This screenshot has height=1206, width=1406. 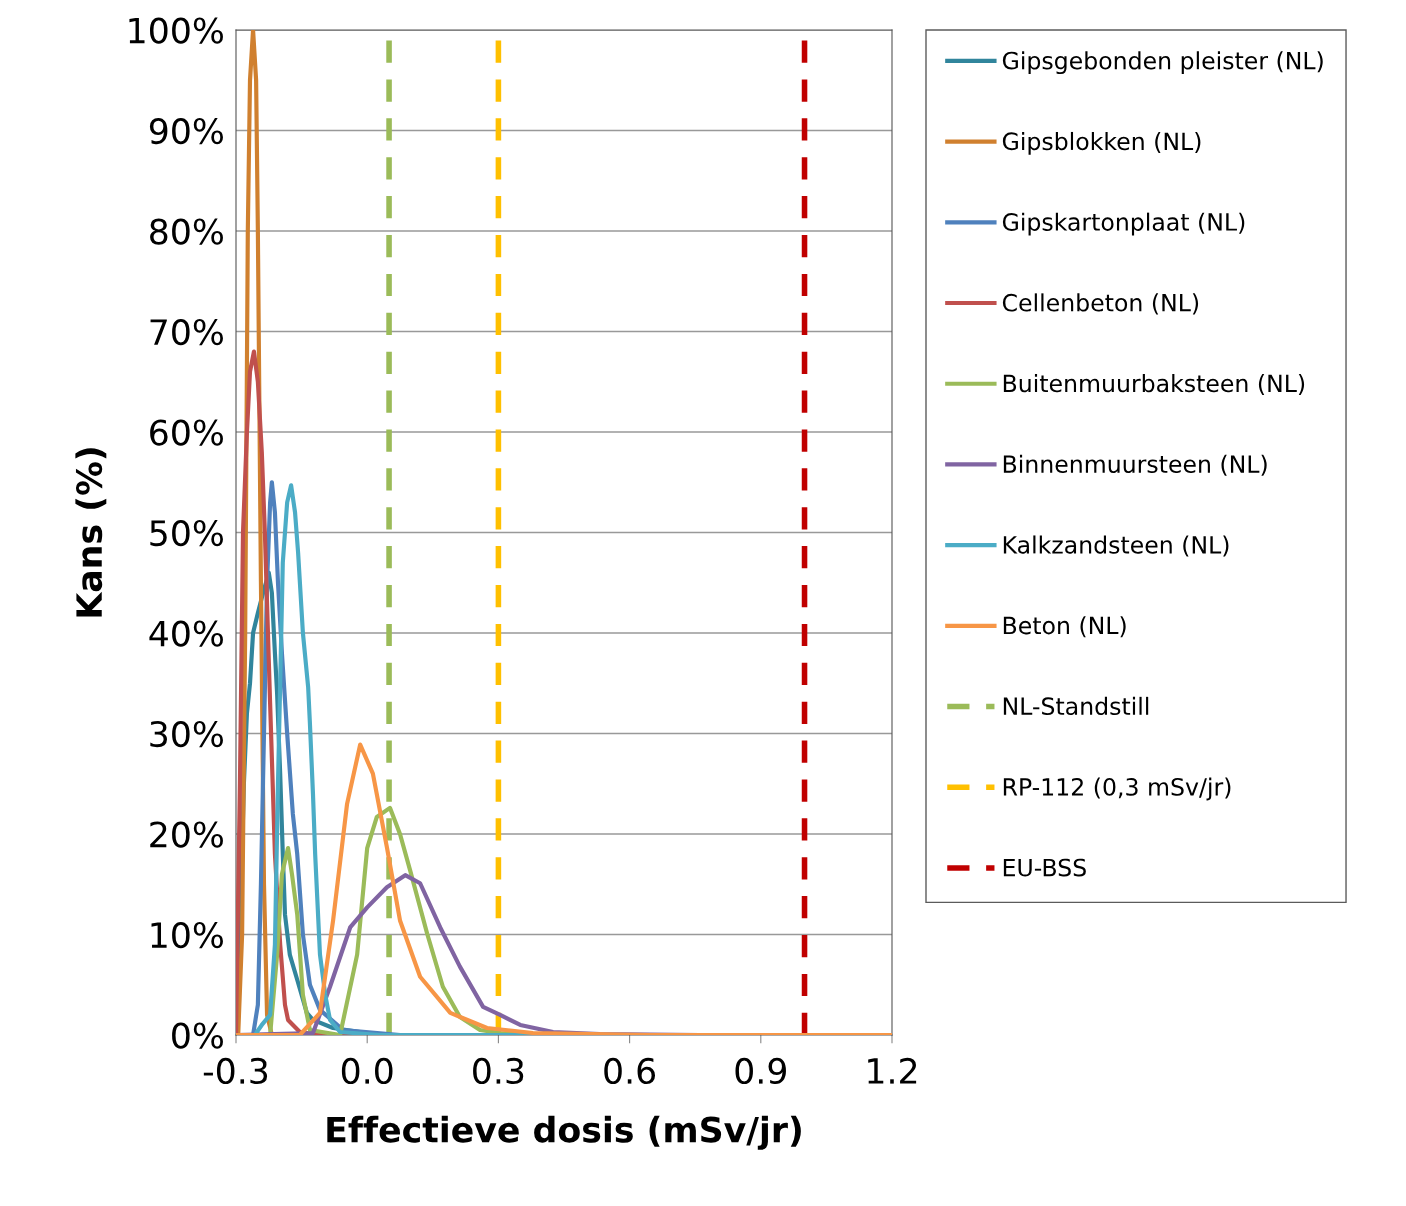 What do you see at coordinates (1116, 546) in the screenshot?
I see `legend-label: Kalkzandsteen (NL)` at bounding box center [1116, 546].